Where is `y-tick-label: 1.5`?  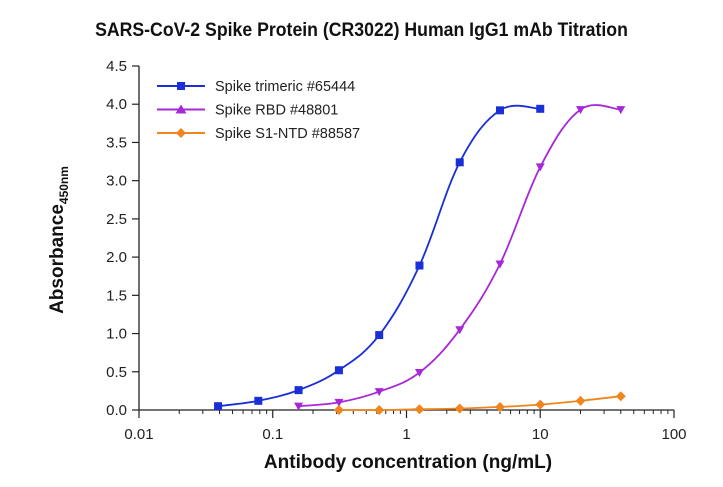 y-tick-label: 1.5 is located at coordinates (116, 295).